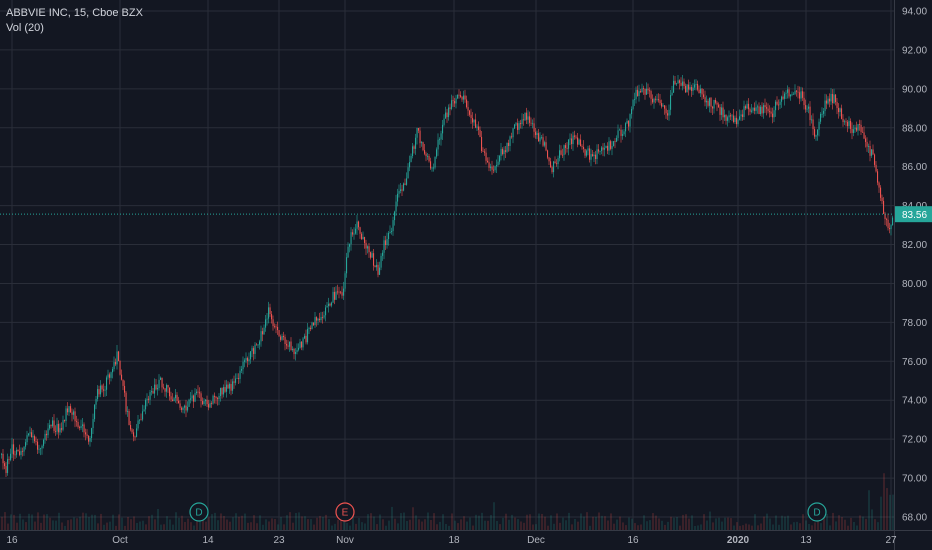 Image resolution: width=932 pixels, height=550 pixels. I want to click on volume-legend: Vol (20), so click(25, 28).